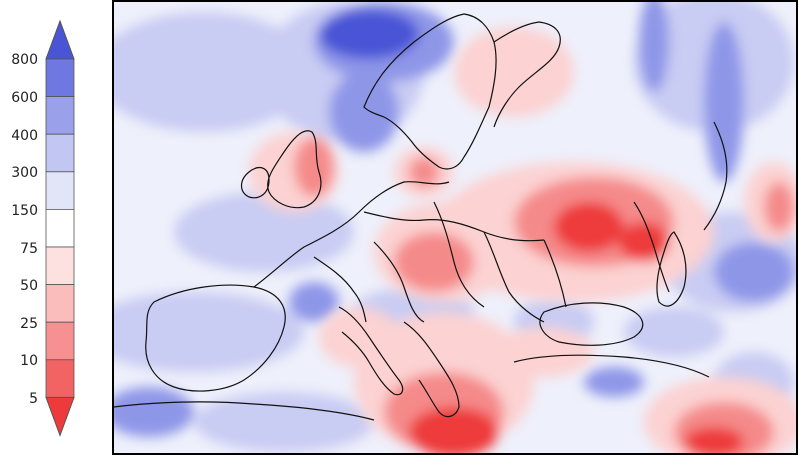 The image size is (801, 465). Describe the element at coordinates (24, 211) in the screenshot. I see `colorbar-tick-label: 150` at that location.